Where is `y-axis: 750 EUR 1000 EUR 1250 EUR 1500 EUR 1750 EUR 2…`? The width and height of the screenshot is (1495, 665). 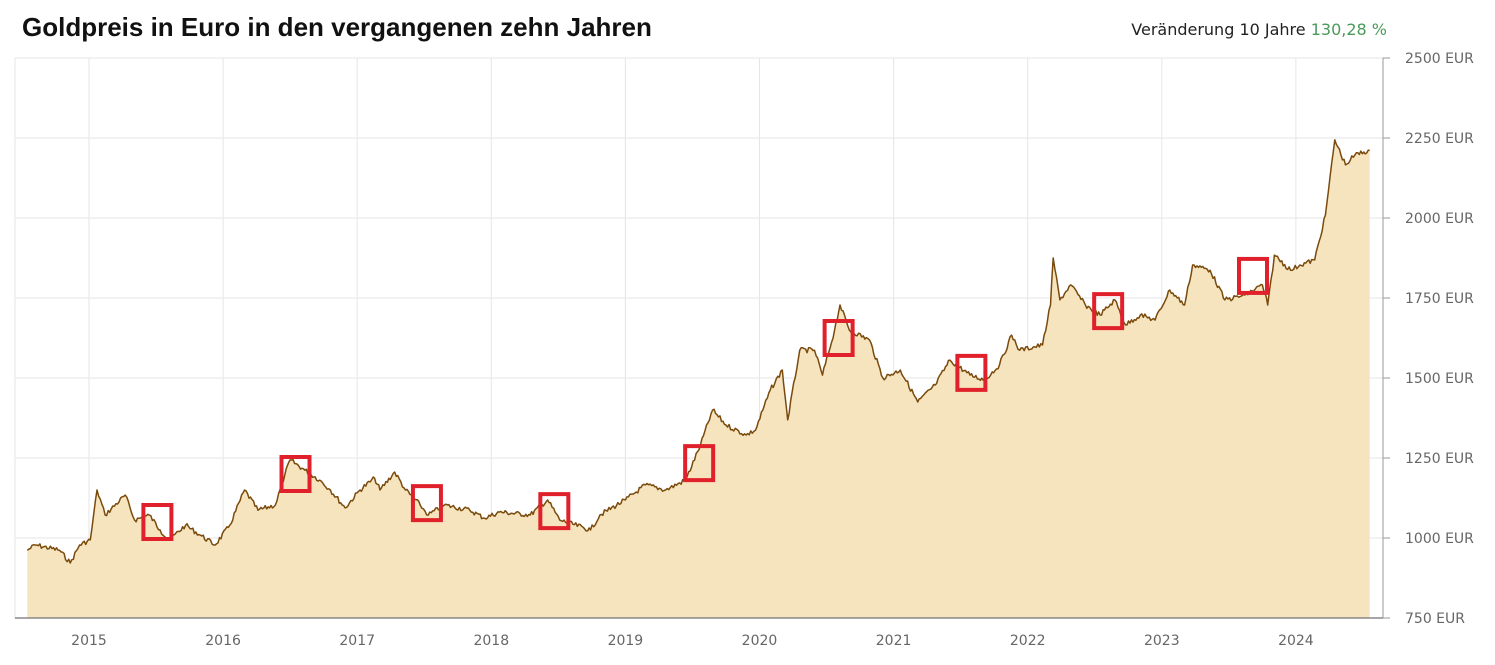
y-axis: 750 EUR 1000 EUR 1250 EUR 1500 EUR 1750 EUR 2… is located at coordinates (1428, 339).